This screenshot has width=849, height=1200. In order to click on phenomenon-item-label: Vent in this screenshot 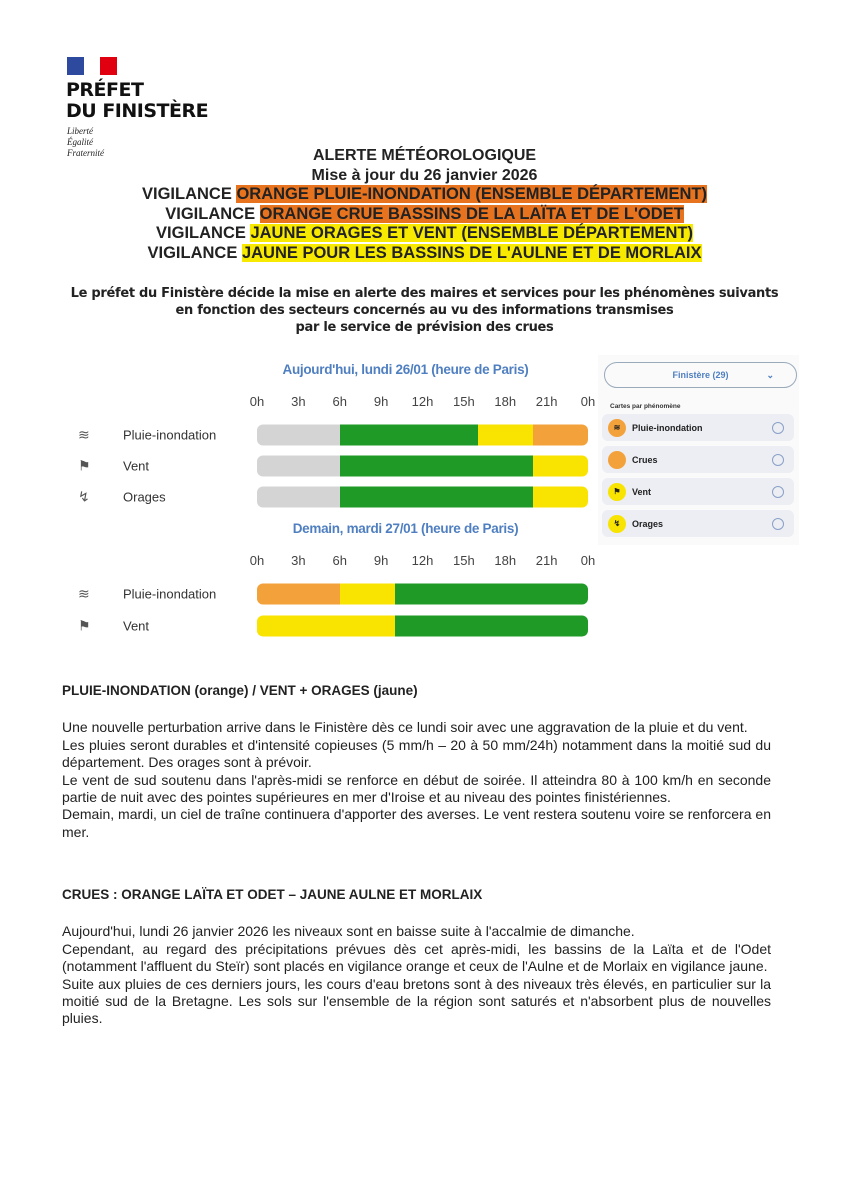, I will do `click(642, 491)`.